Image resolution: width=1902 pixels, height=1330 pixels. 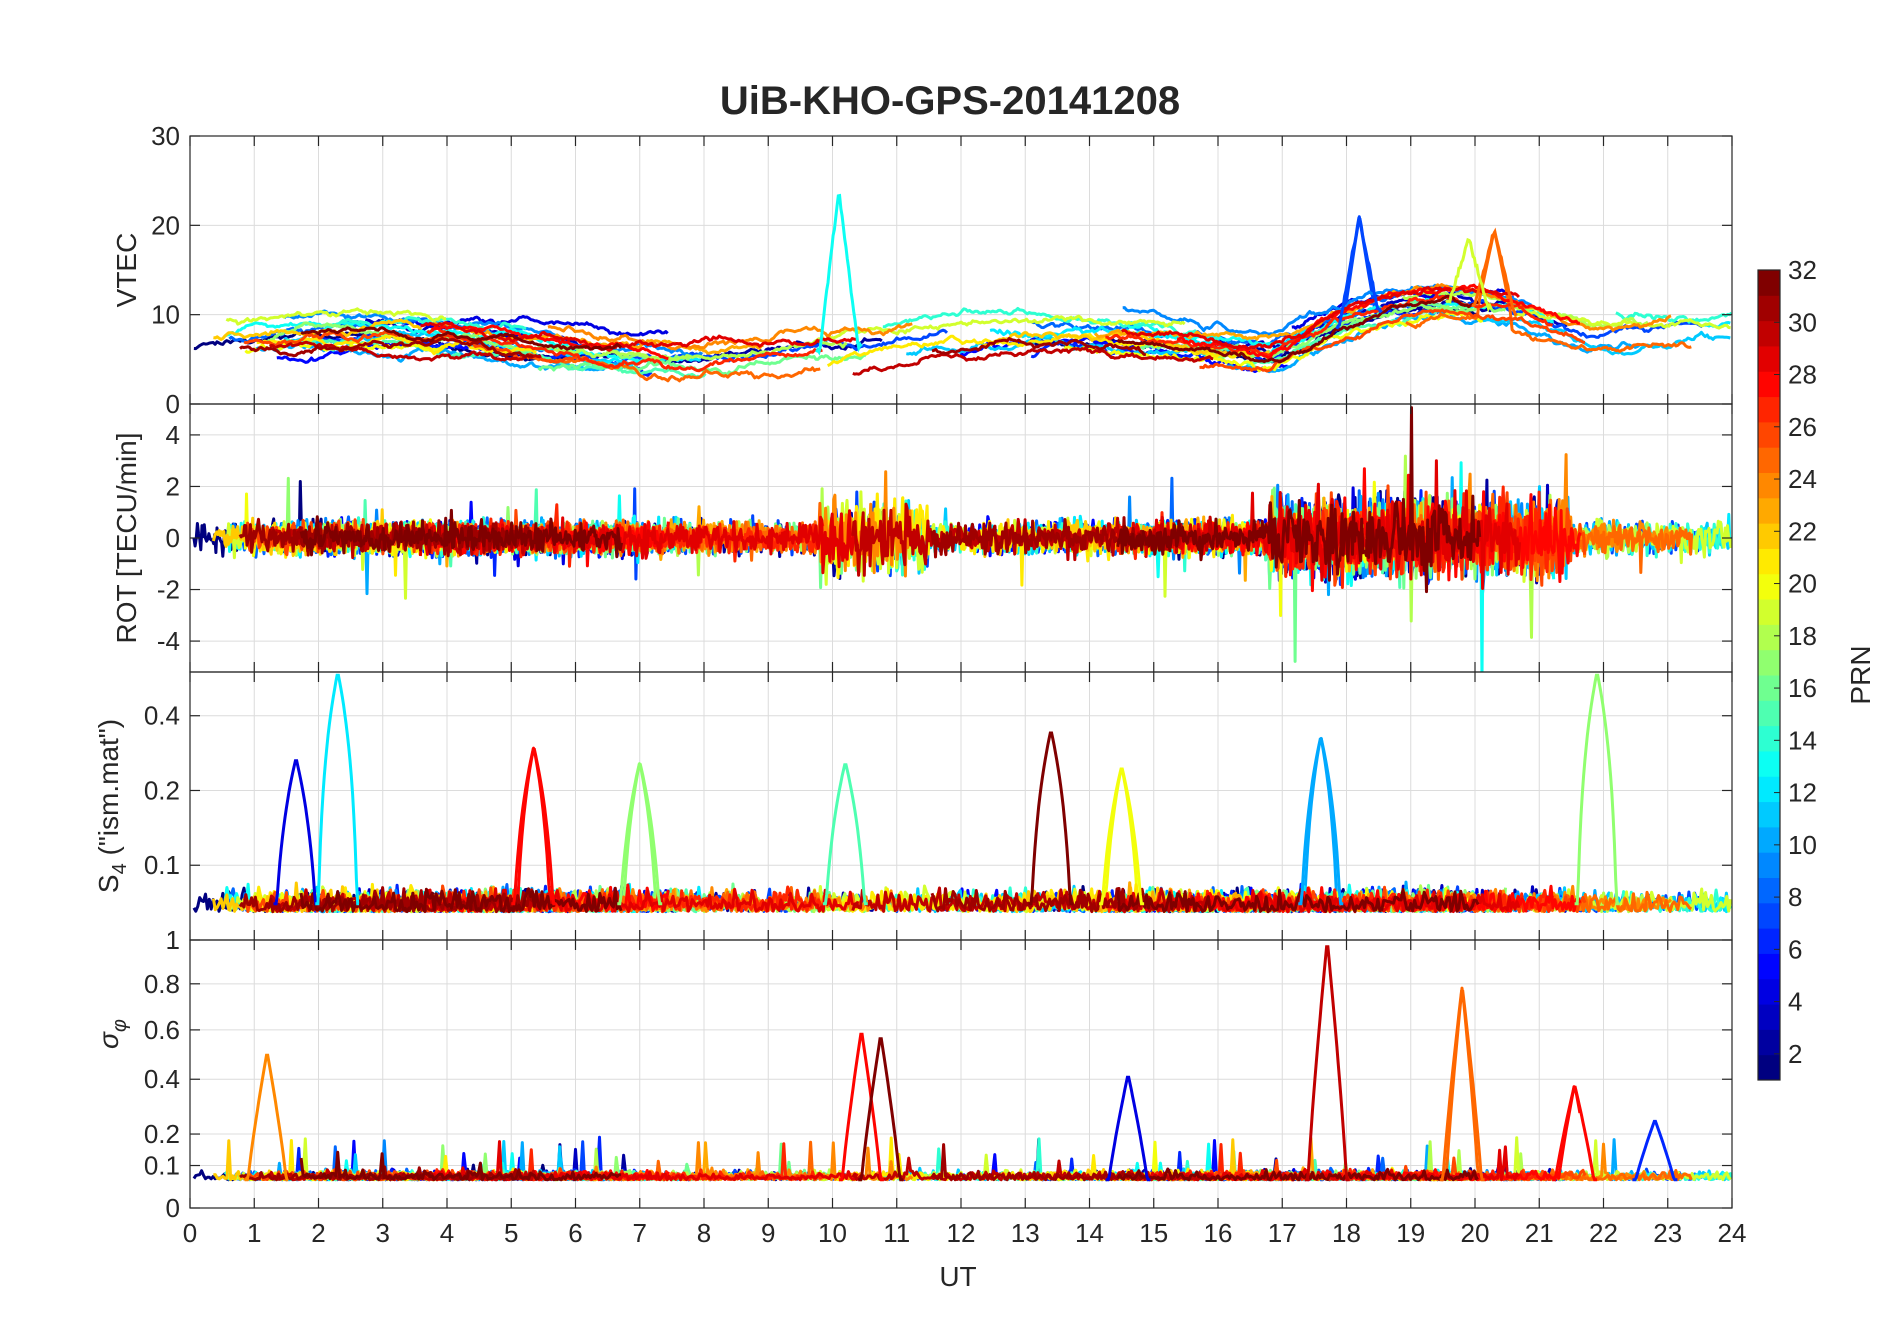 What do you see at coordinates (1802, 375) in the screenshot?
I see `colorbar-tick-label: 28` at bounding box center [1802, 375].